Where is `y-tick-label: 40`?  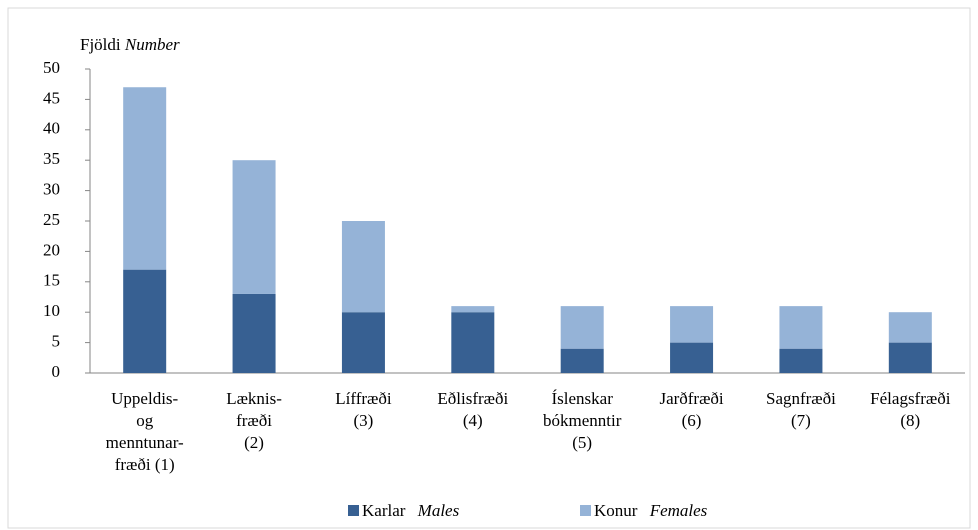 y-tick-label: 40 is located at coordinates (51, 128).